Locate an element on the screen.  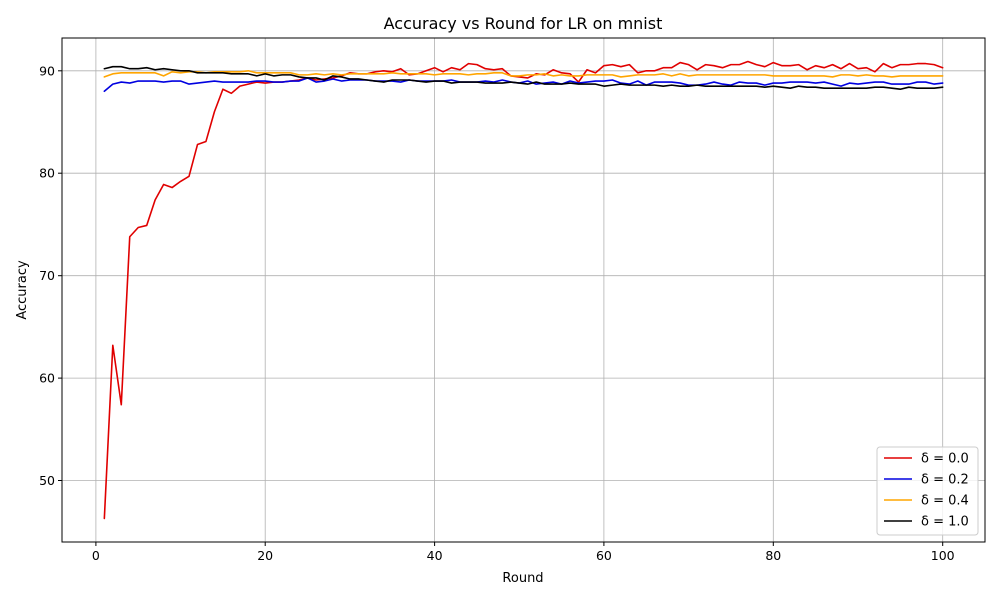
y-tick-label: 80 is located at coordinates (47, 173).